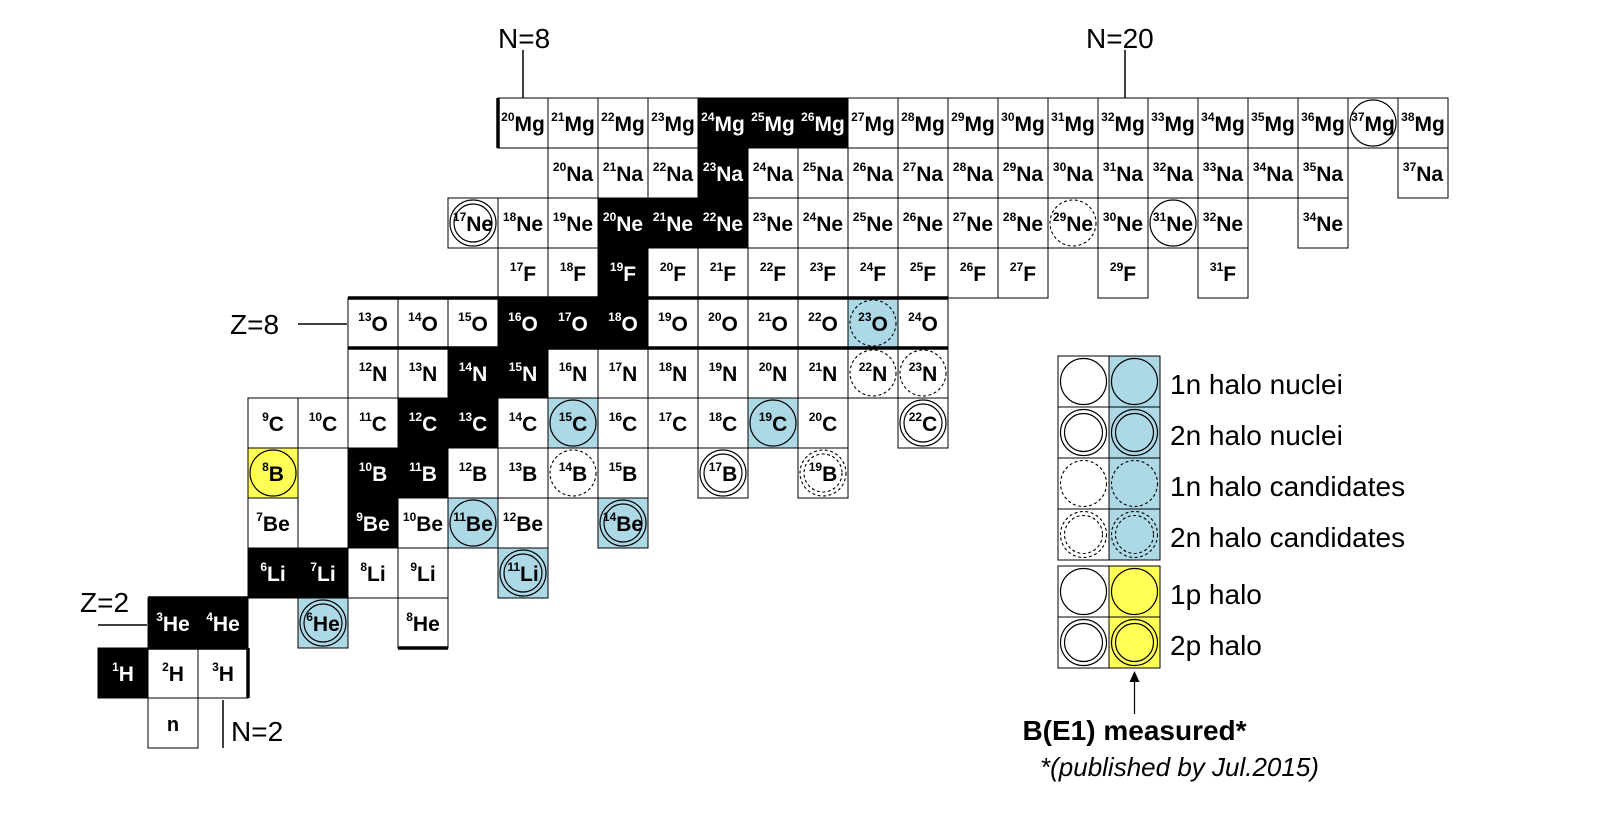 The height and width of the screenshot is (818, 1618). Describe the element at coordinates (1123, 123) in the screenshot. I see `nuclide-label: 32Mg` at that location.